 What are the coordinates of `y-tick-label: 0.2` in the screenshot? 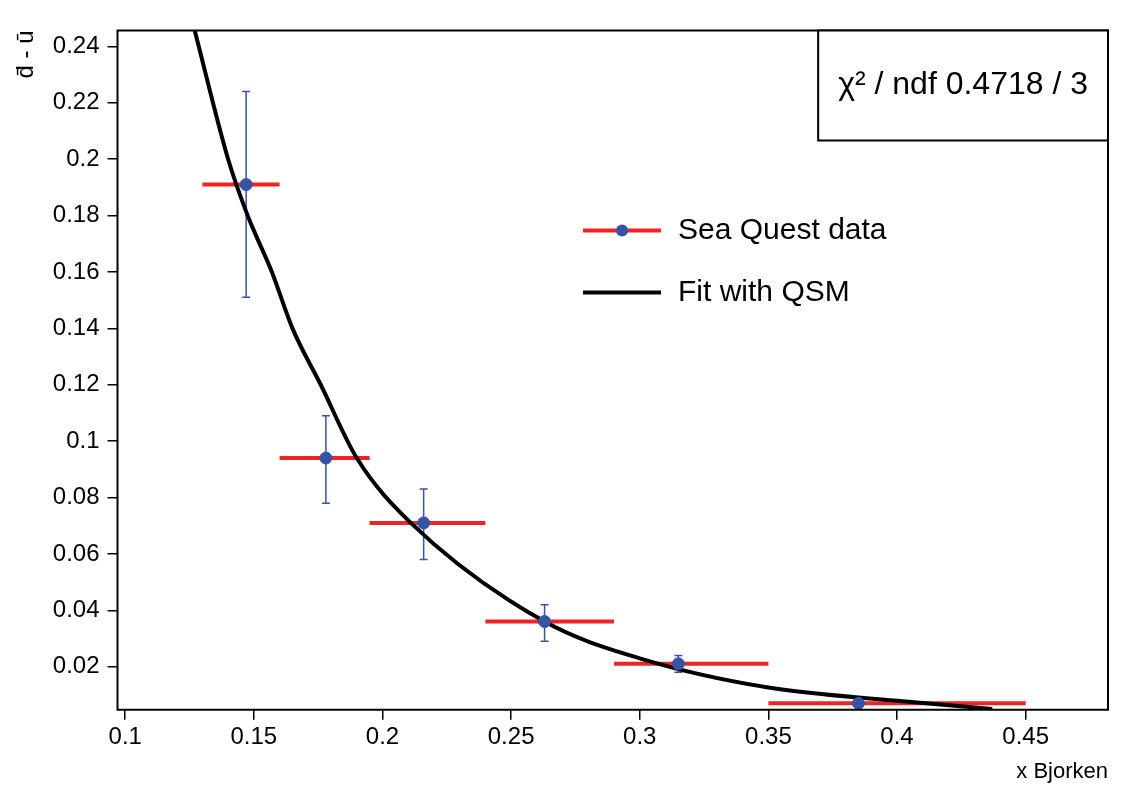 It's located at (83, 157).